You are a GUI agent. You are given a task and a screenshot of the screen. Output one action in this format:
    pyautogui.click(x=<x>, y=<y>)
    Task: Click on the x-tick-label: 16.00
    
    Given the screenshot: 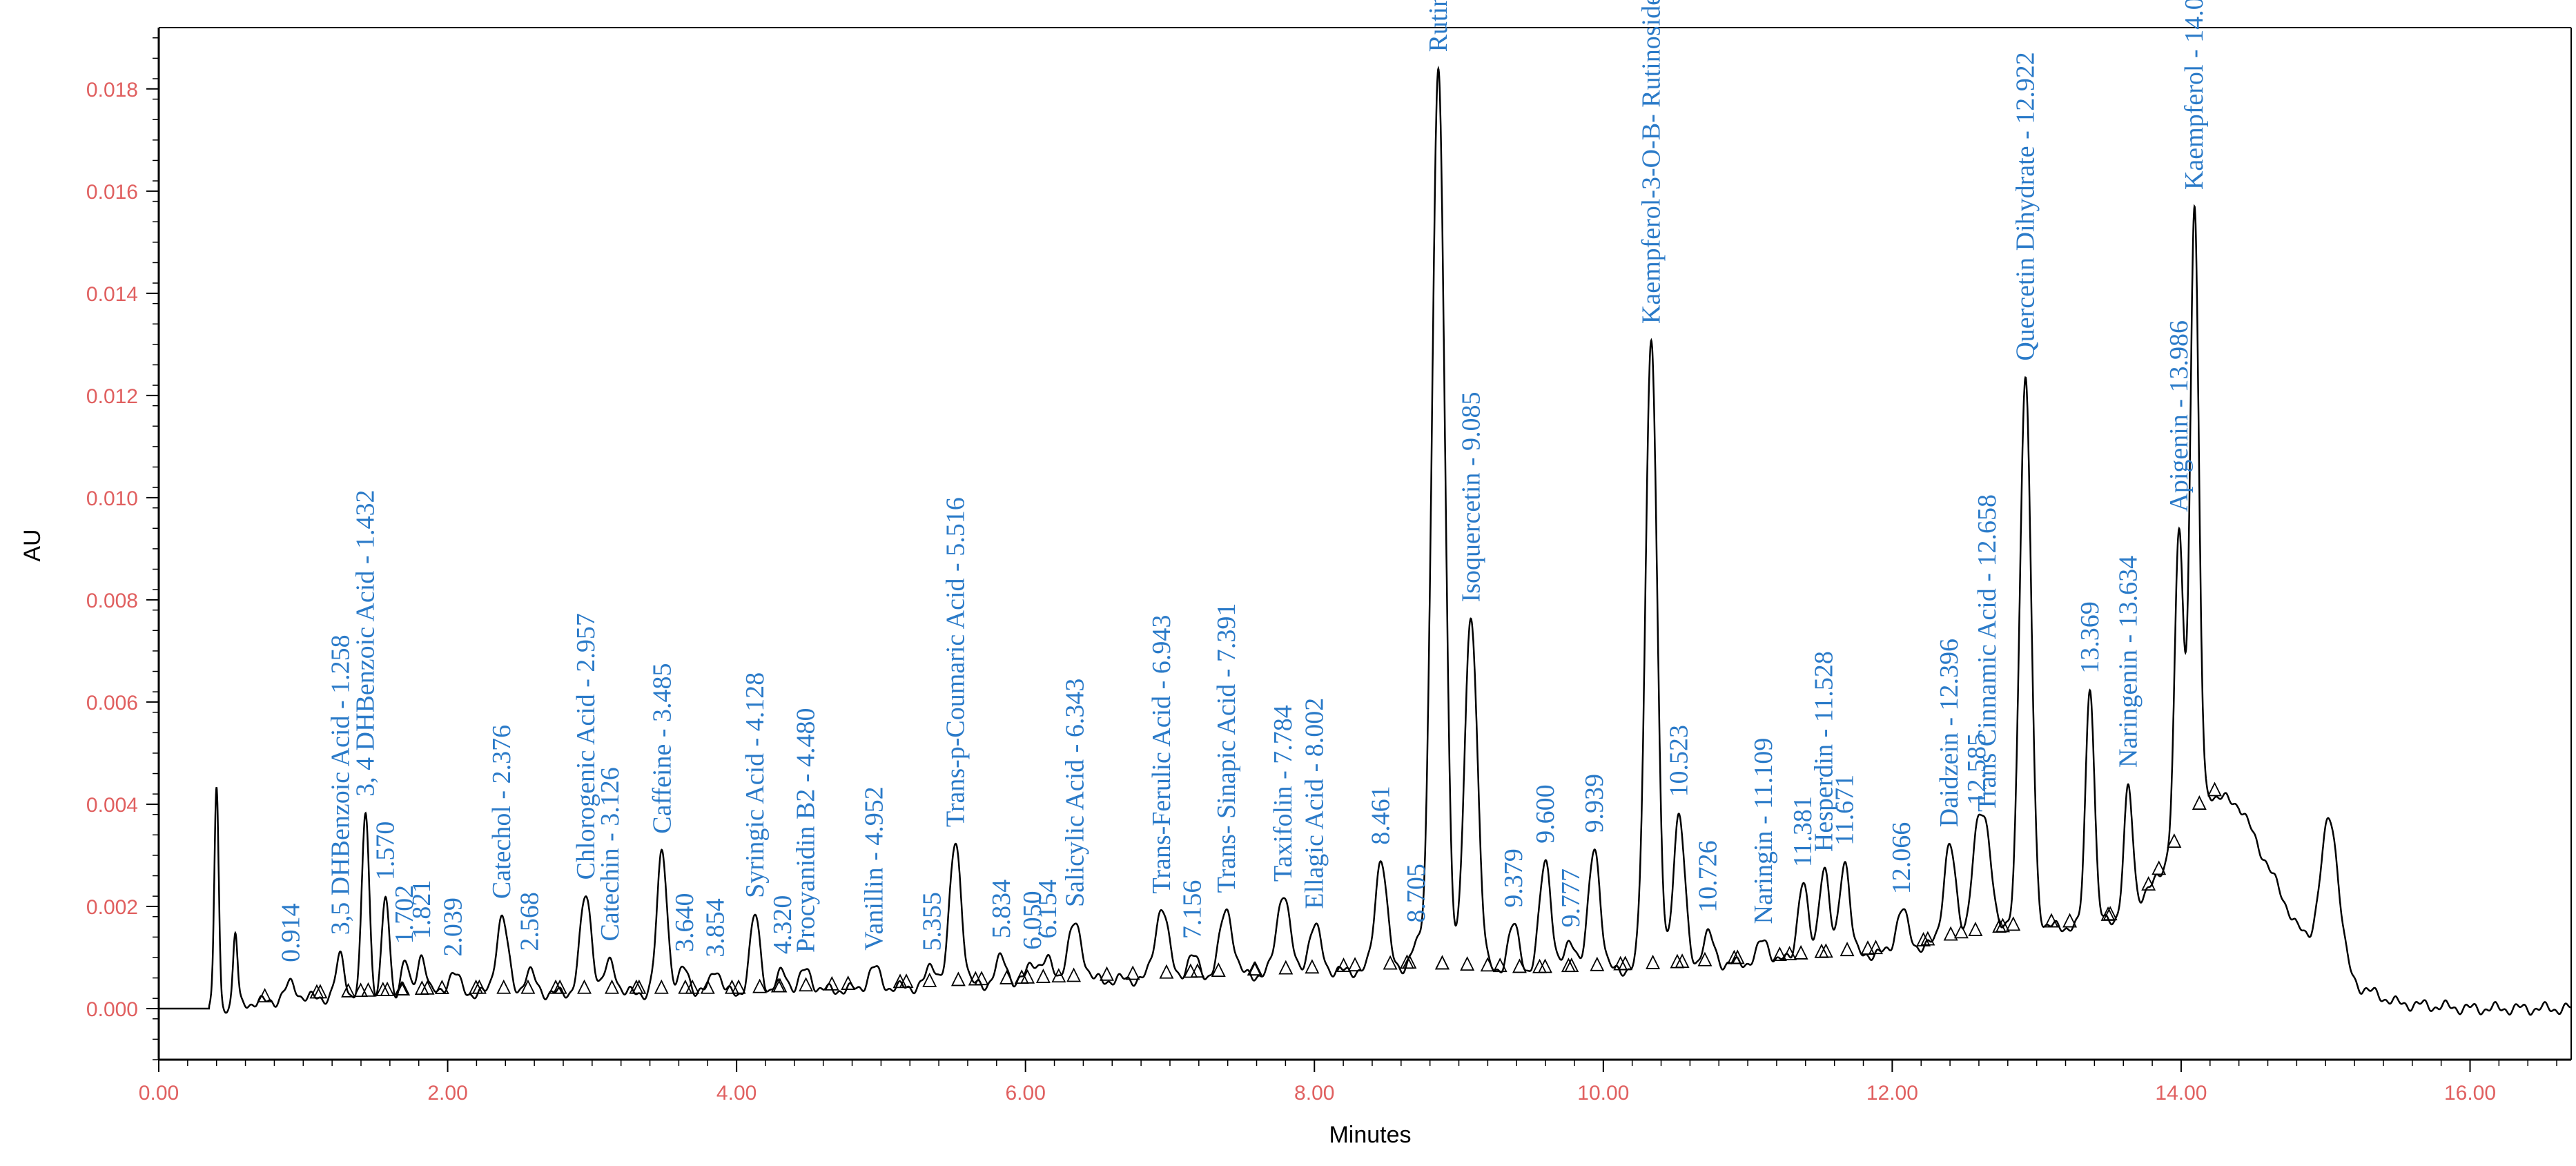 What is the action you would take?
    pyautogui.click(x=2470, y=1093)
    